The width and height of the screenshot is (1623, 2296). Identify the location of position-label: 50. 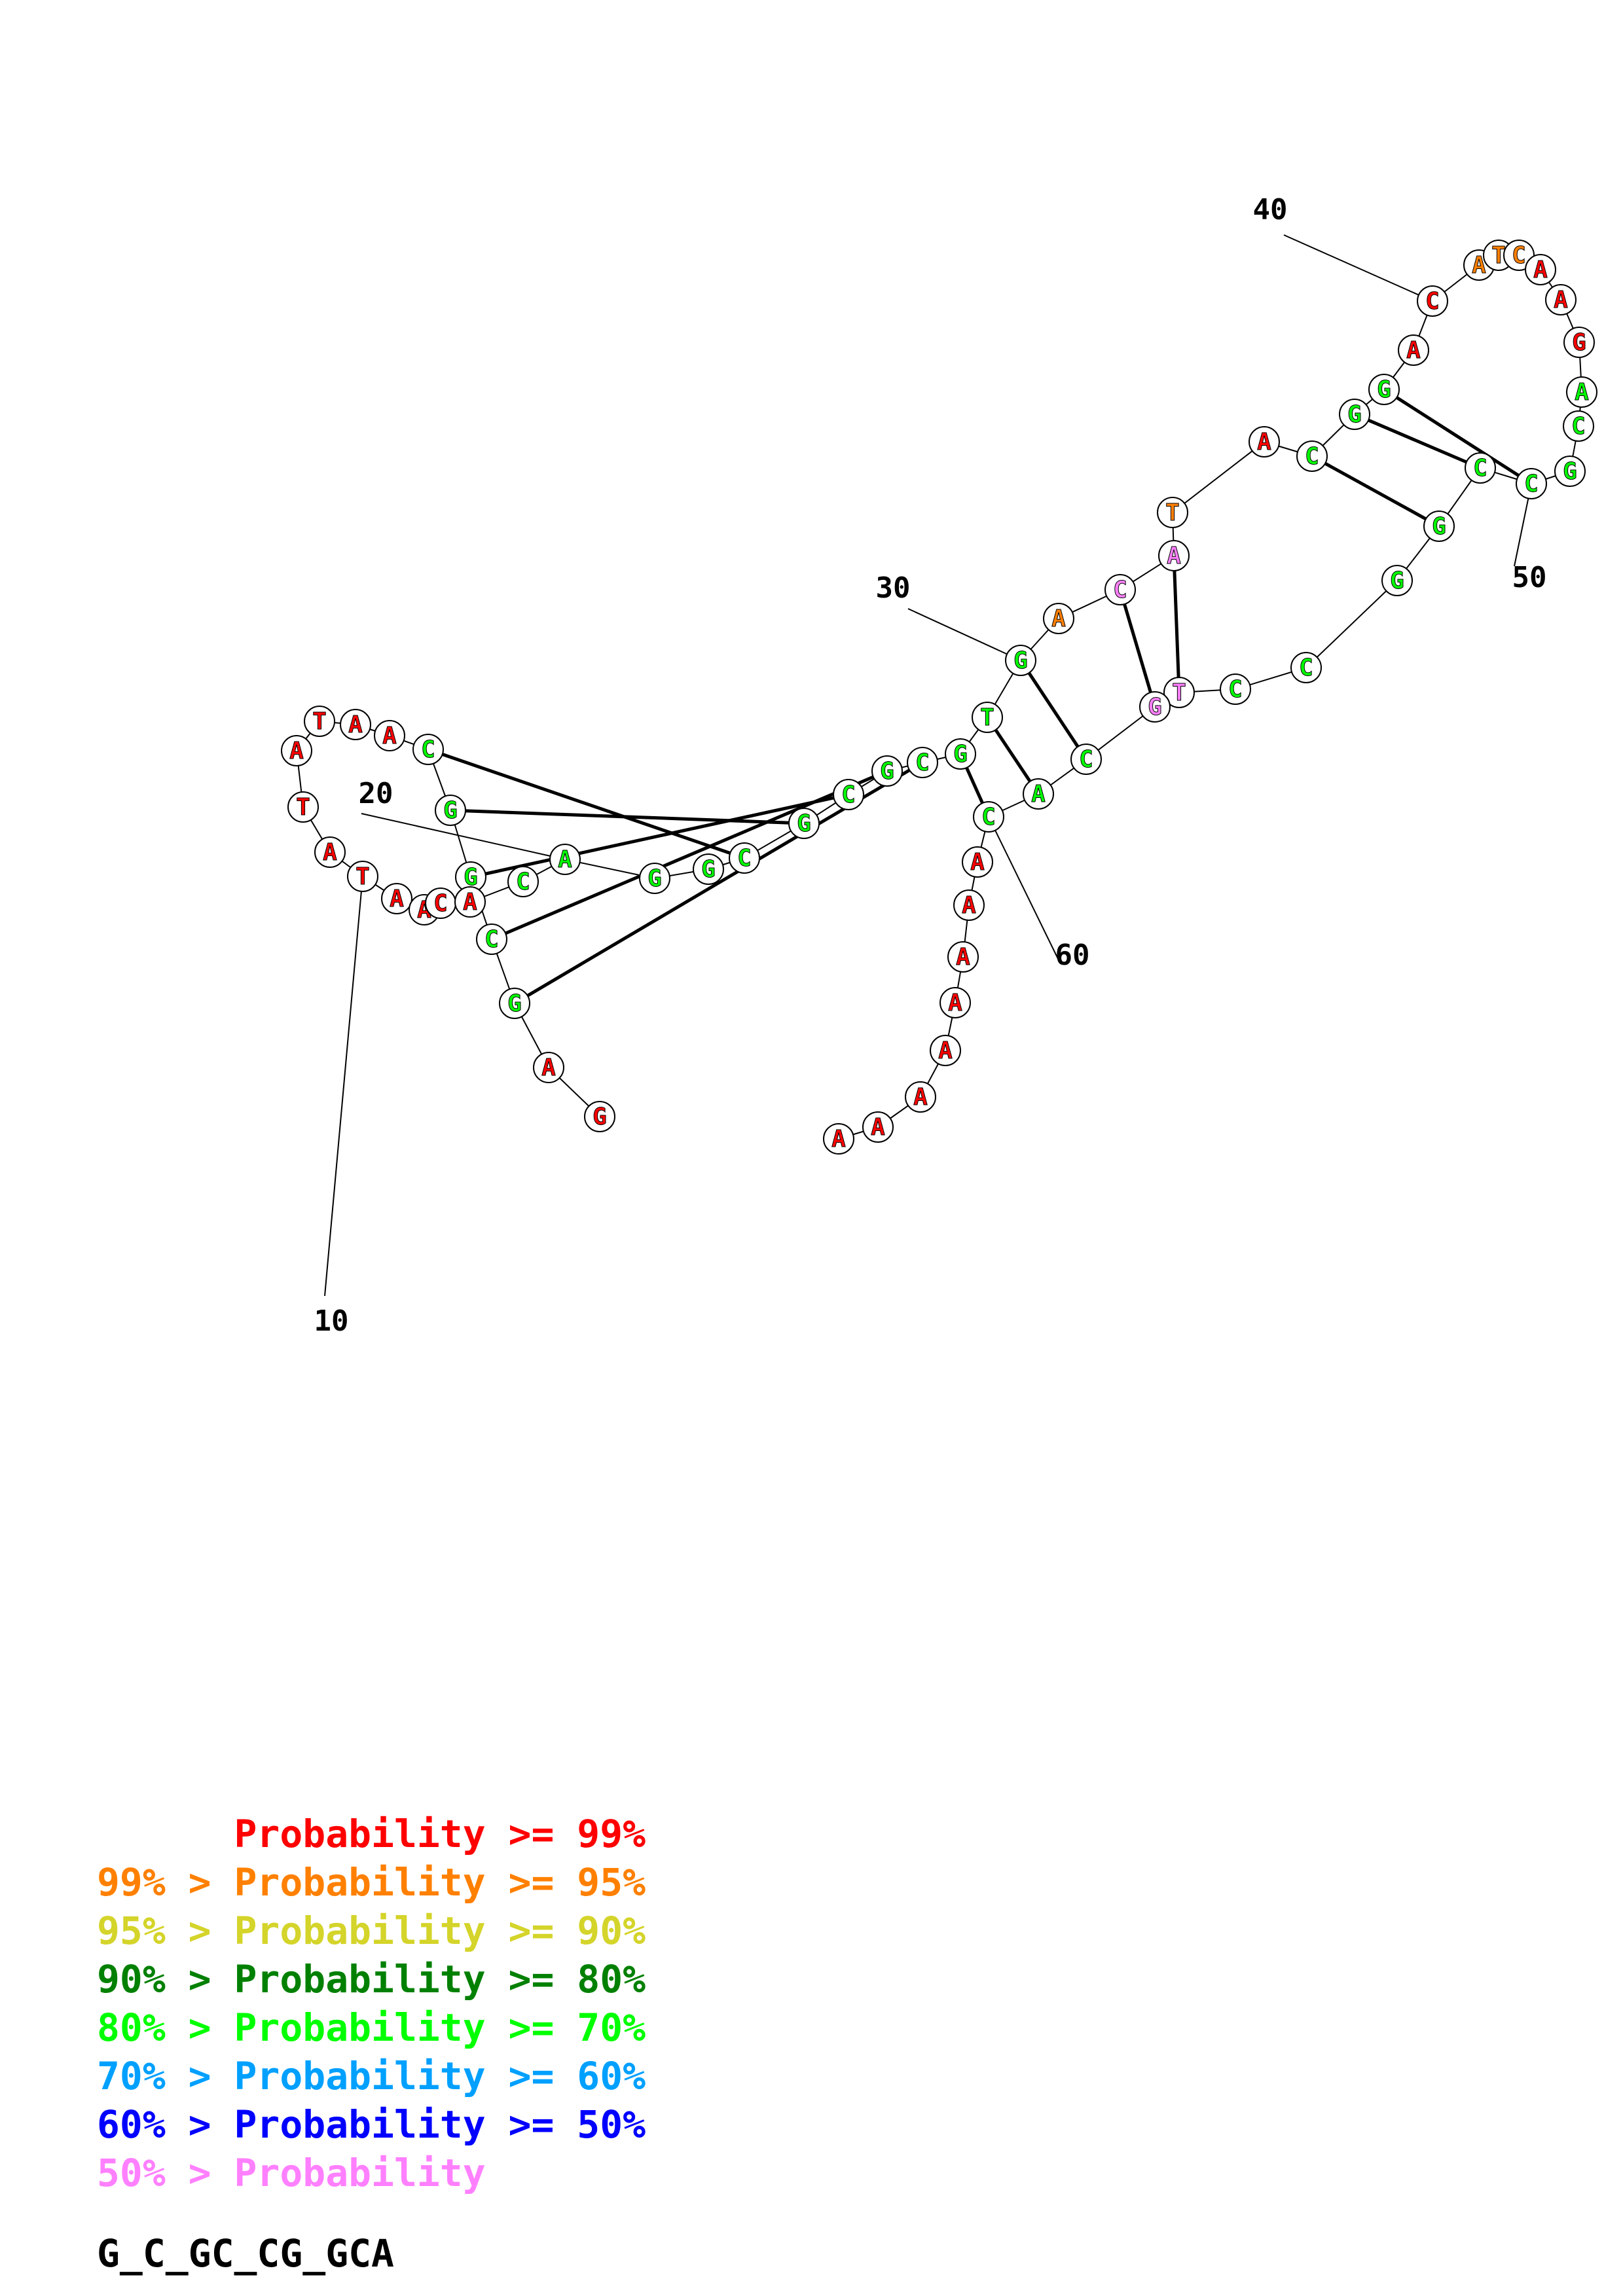
(1529, 577).